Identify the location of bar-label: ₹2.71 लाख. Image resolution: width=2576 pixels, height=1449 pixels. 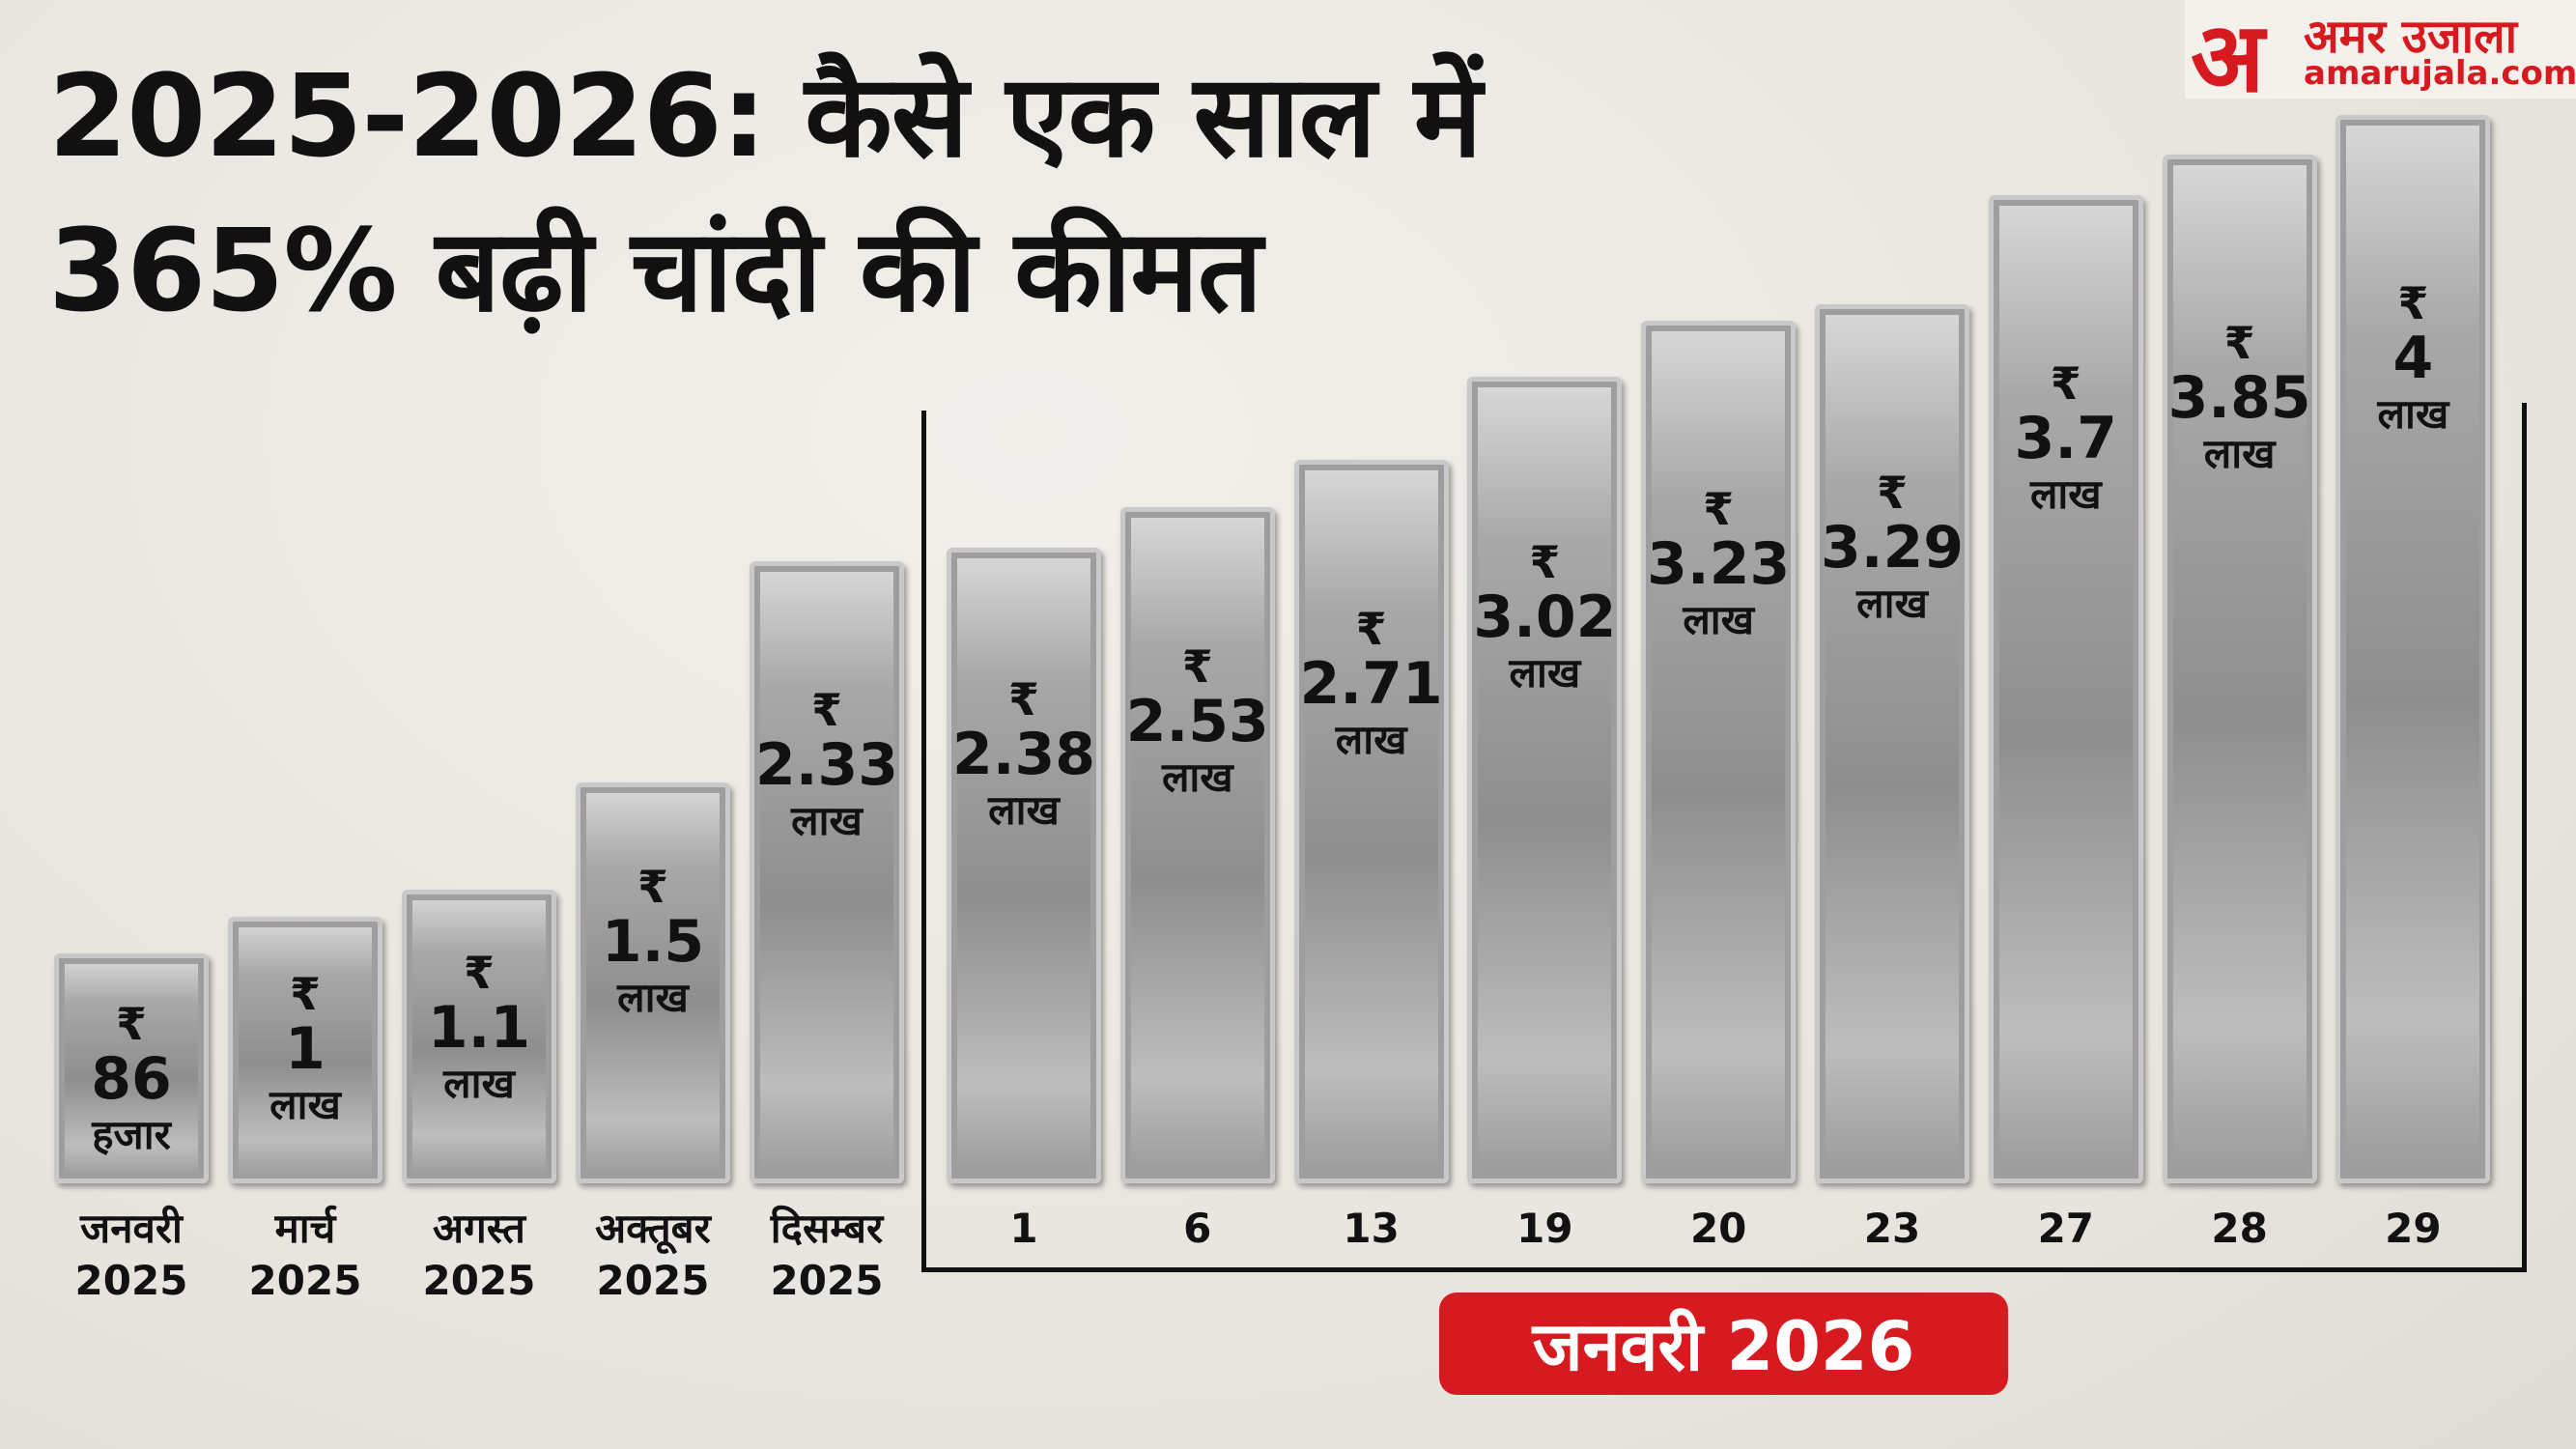
(1371, 685).